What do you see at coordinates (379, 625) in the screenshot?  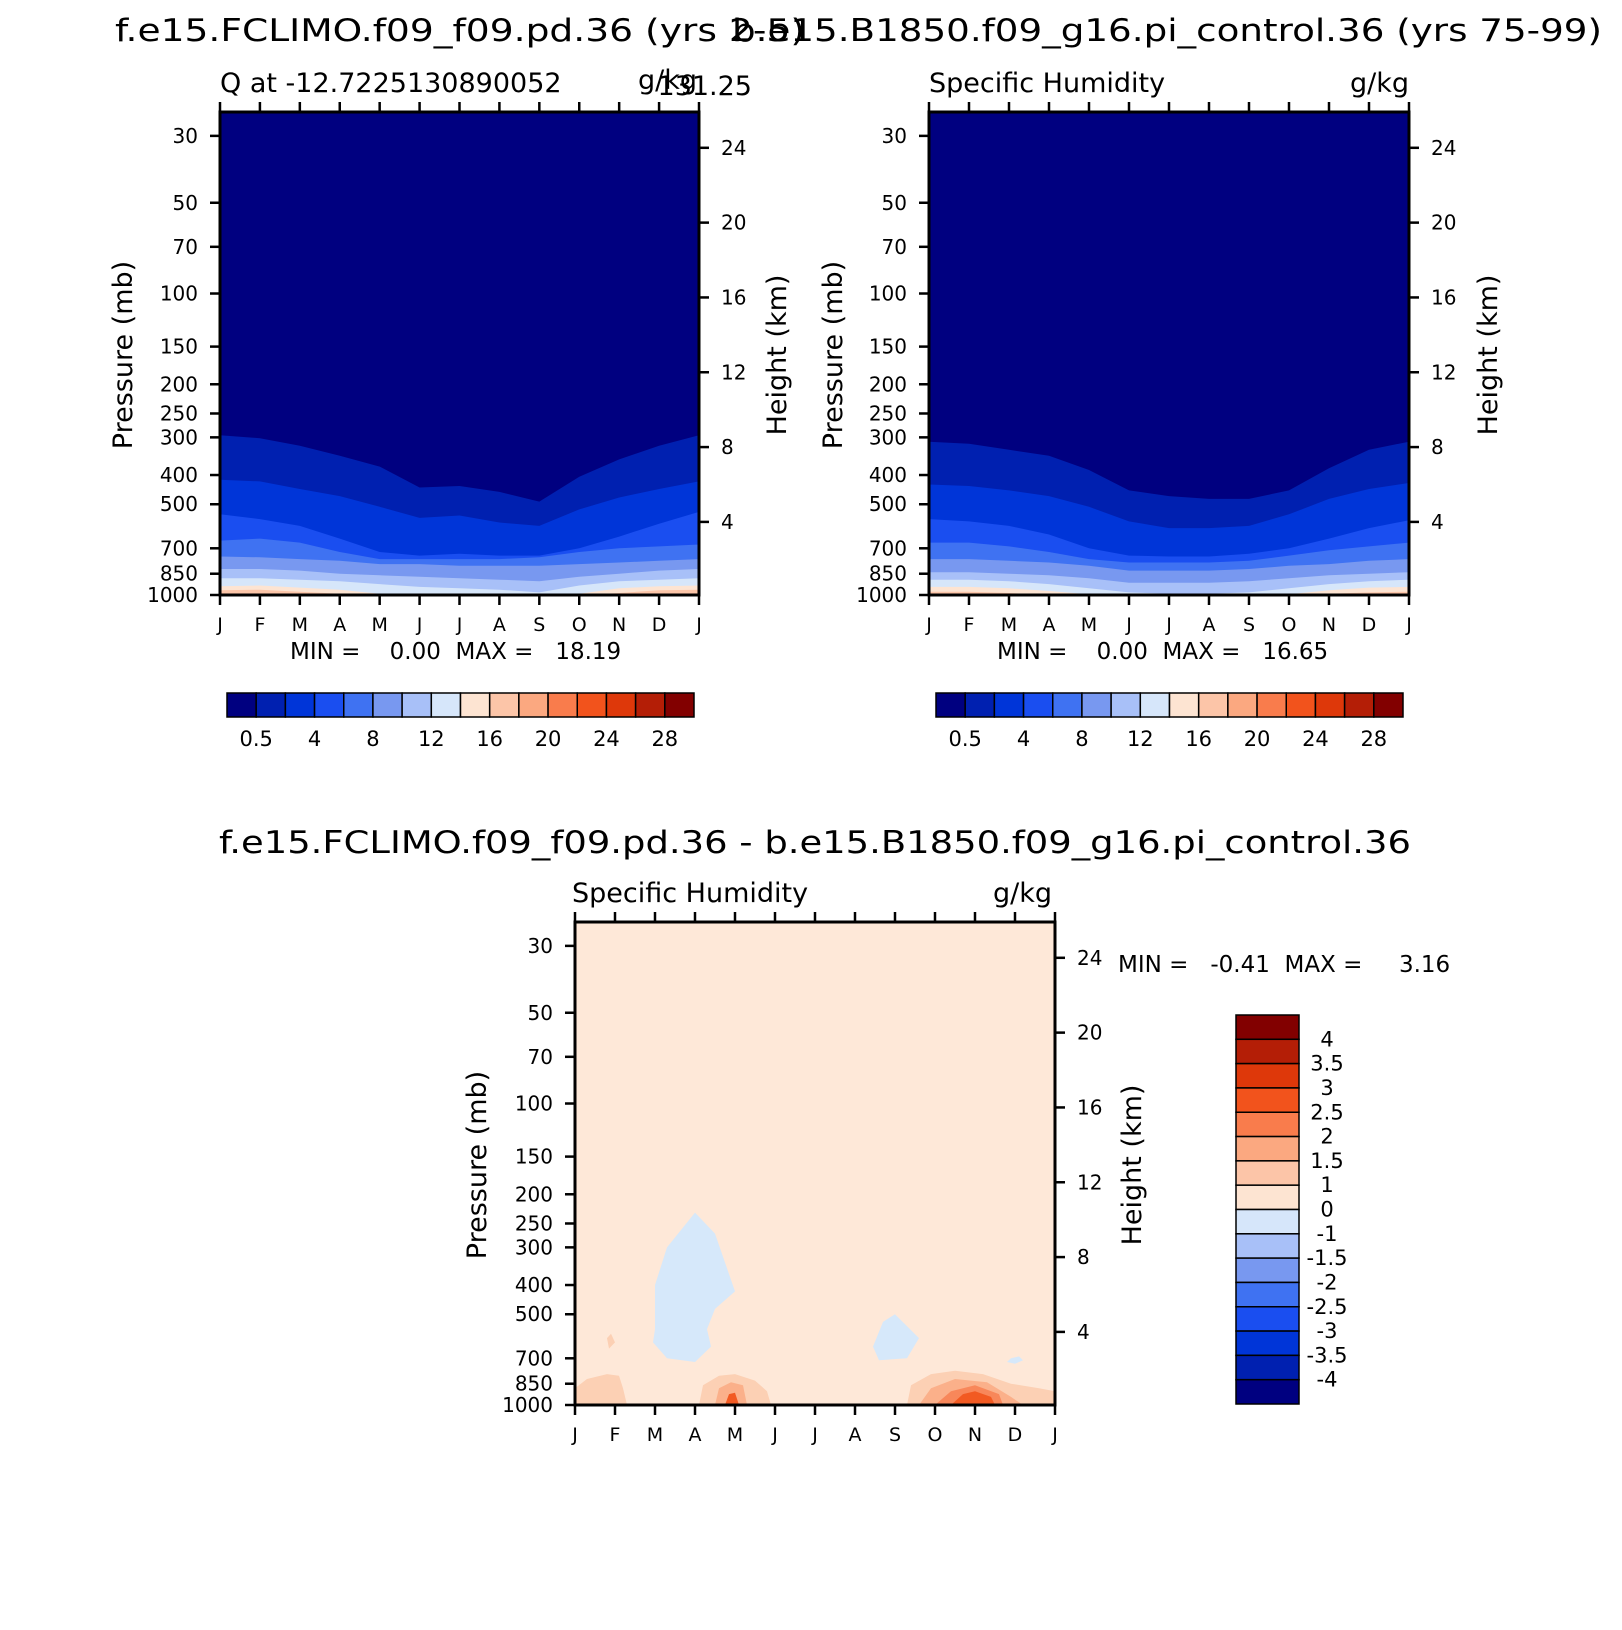 I see `left-x-tick-label: M` at bounding box center [379, 625].